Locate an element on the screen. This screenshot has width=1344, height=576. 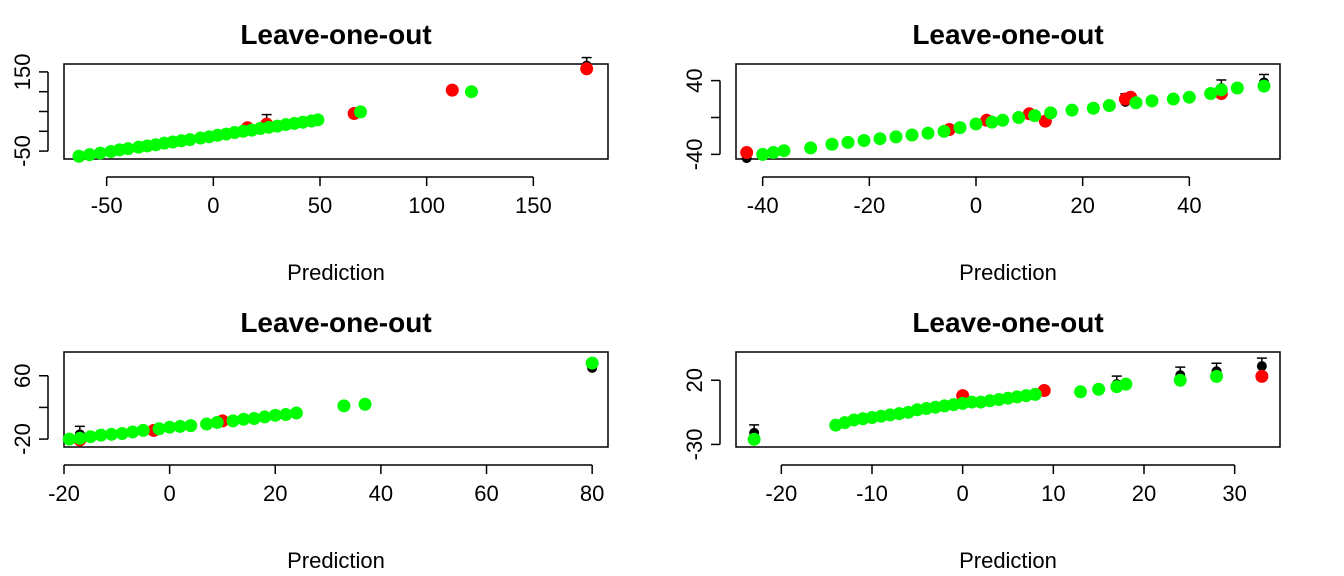
x-axis: -50 0 50 100 150 is located at coordinates (321, 197).